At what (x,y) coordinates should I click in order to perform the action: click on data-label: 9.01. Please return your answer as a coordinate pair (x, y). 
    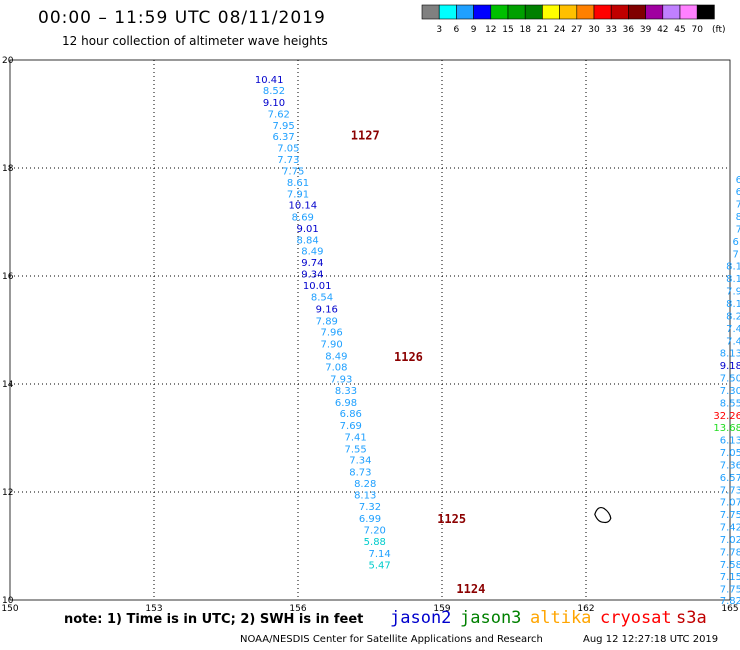
    Looking at the image, I should click on (307, 229).